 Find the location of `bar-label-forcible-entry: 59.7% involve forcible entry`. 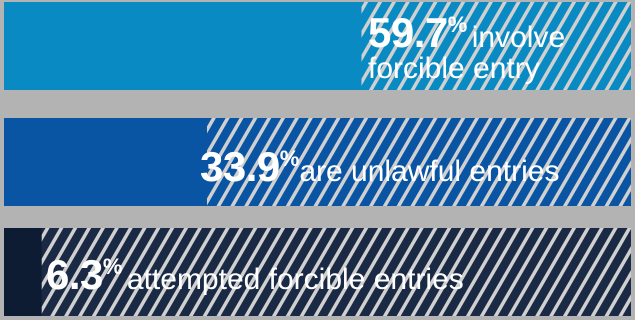

bar-label-forcible-entry: 59.7% involve forcible entry is located at coordinates (466, 48).